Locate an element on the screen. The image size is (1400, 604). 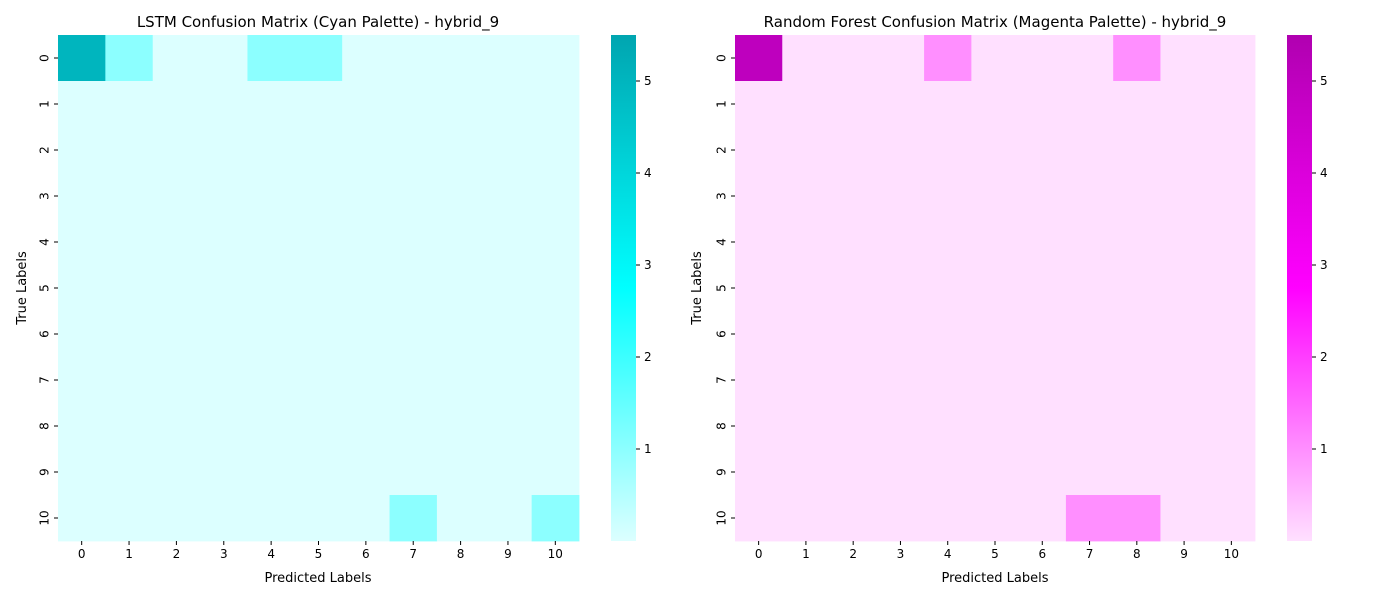
y-tick-label: 0 is located at coordinates (45, 58).